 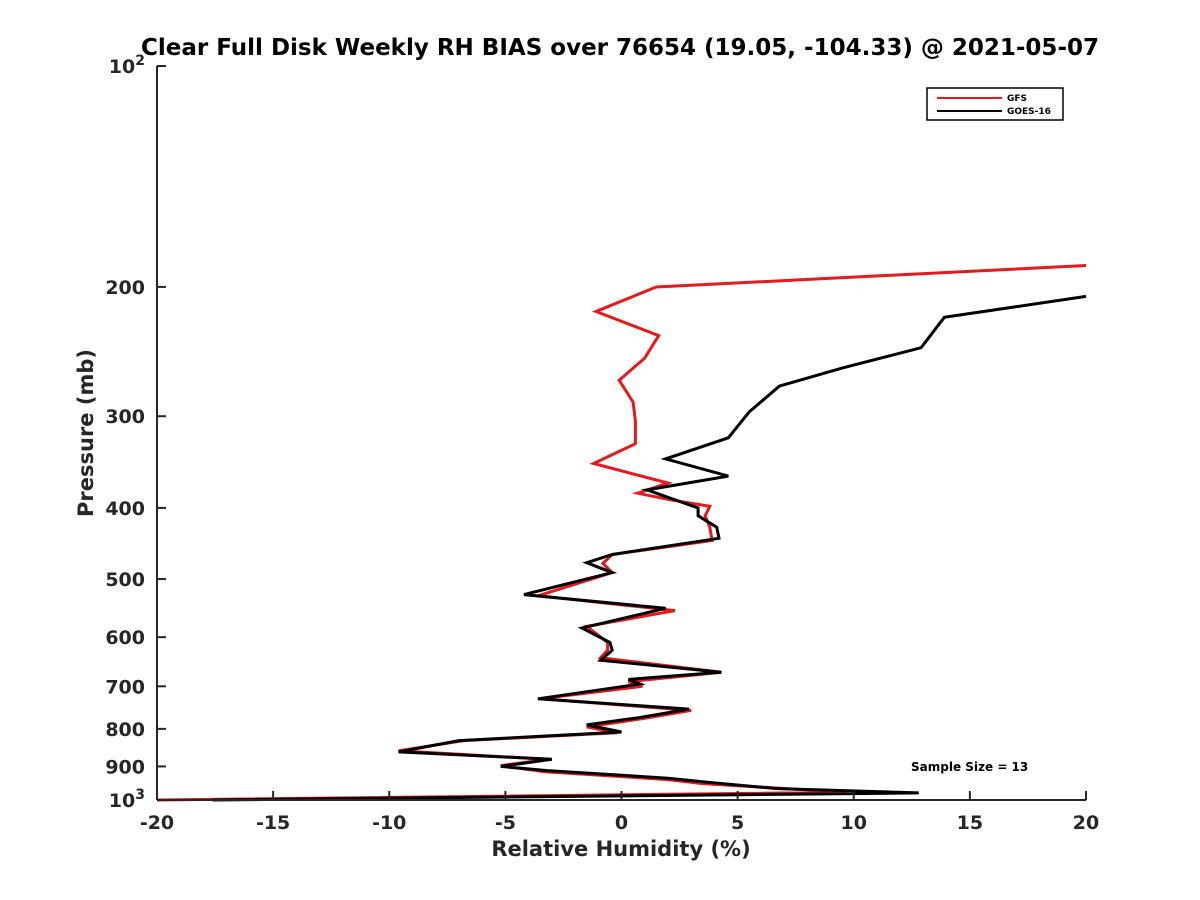 What do you see at coordinates (125, 580) in the screenshot?
I see `y-tick-label: 500` at bounding box center [125, 580].